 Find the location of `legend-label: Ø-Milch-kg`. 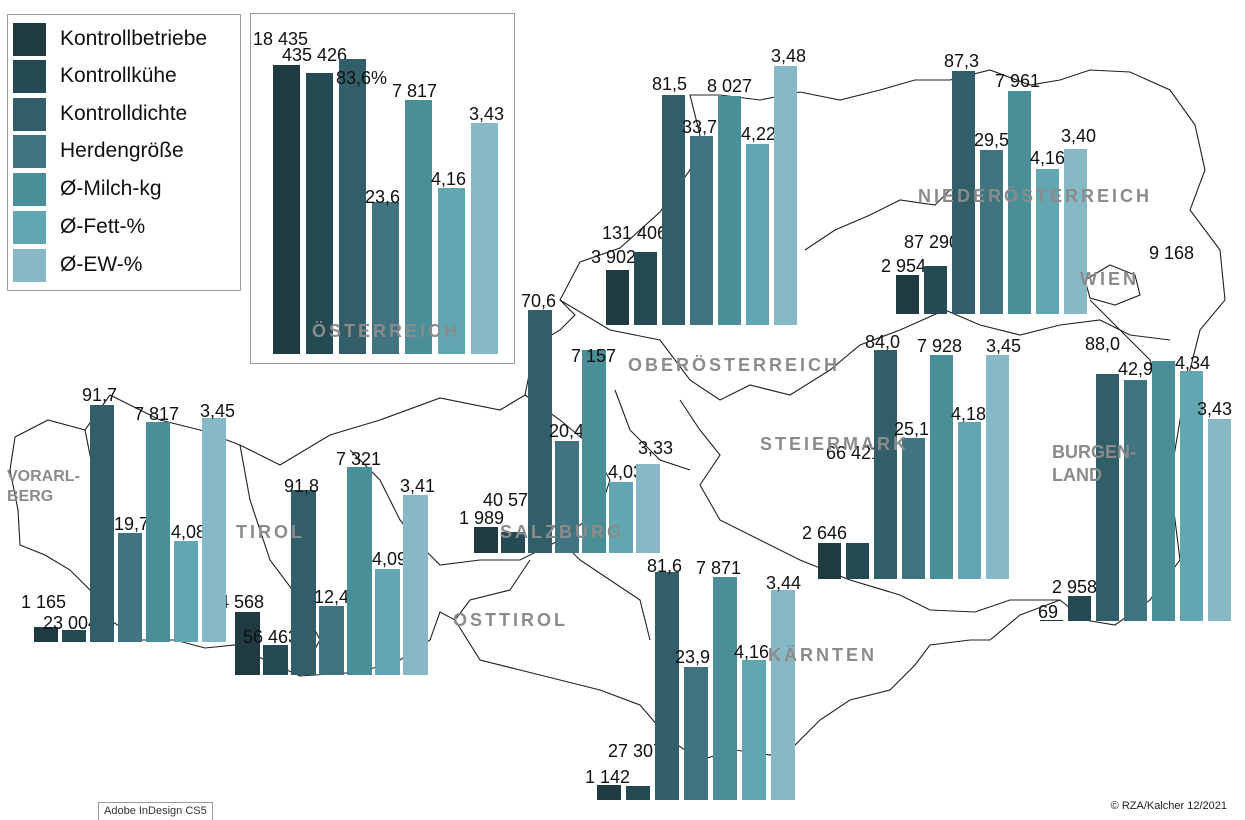

legend-label: Ø-Milch-kg is located at coordinates (111, 188).